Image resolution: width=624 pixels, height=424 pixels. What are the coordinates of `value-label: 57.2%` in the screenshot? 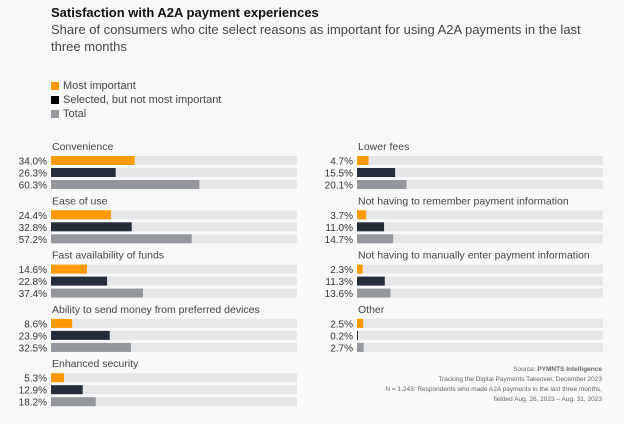 It's located at (33, 240).